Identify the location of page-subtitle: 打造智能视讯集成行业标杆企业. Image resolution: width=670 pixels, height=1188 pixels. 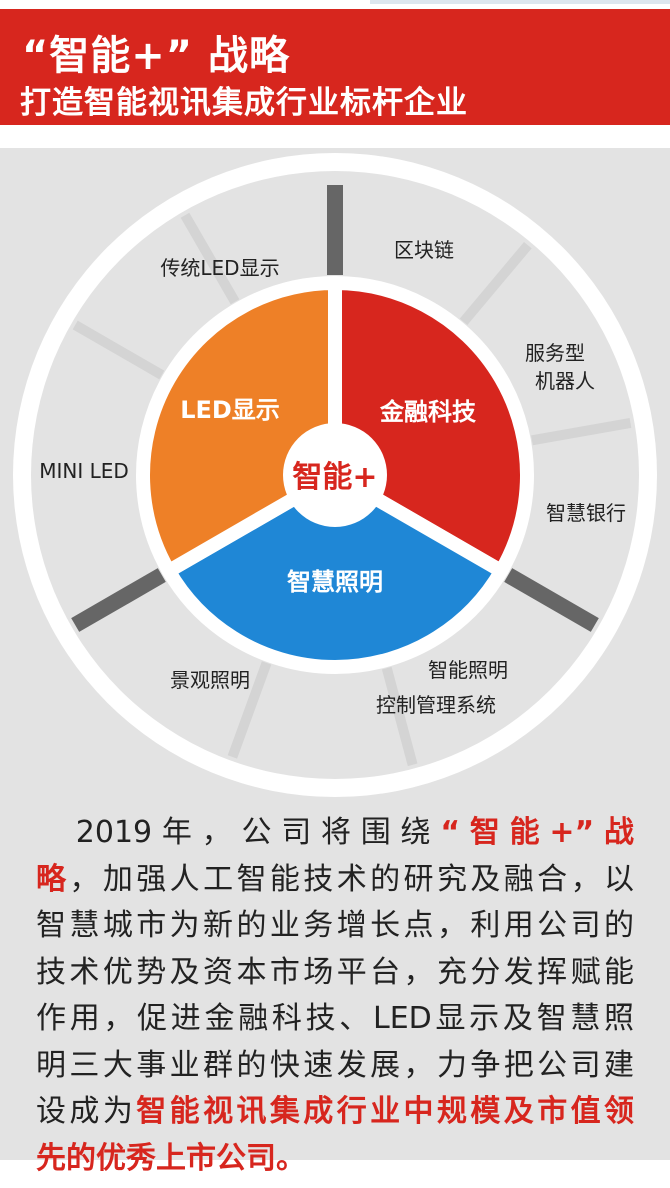
(244, 103).